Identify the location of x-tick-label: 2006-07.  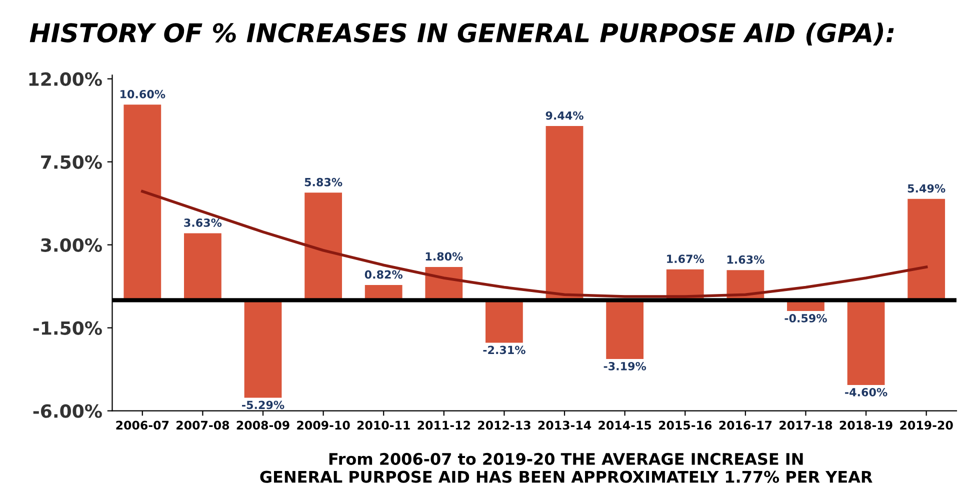
(142, 425).